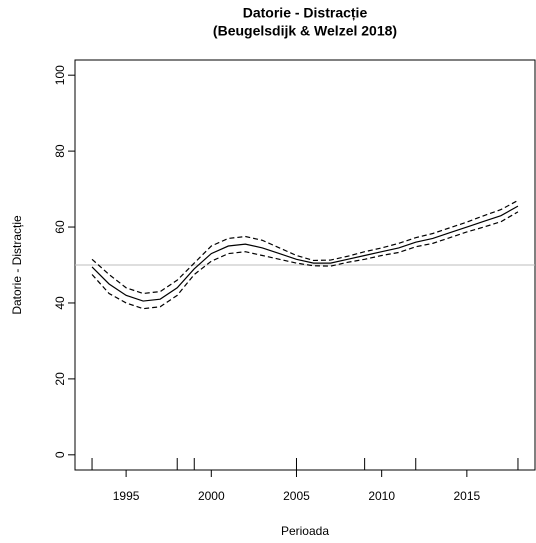 The width and height of the screenshot is (536, 543). Describe the element at coordinates (60, 75) in the screenshot. I see `y-tick-label: 100` at that location.